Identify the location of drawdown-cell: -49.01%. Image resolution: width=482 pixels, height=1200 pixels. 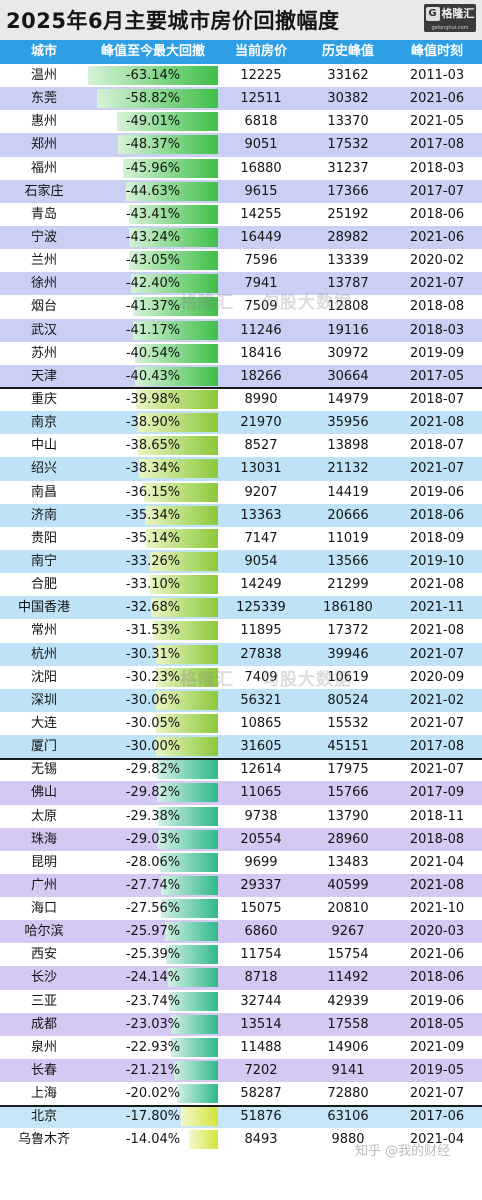
(153, 121).